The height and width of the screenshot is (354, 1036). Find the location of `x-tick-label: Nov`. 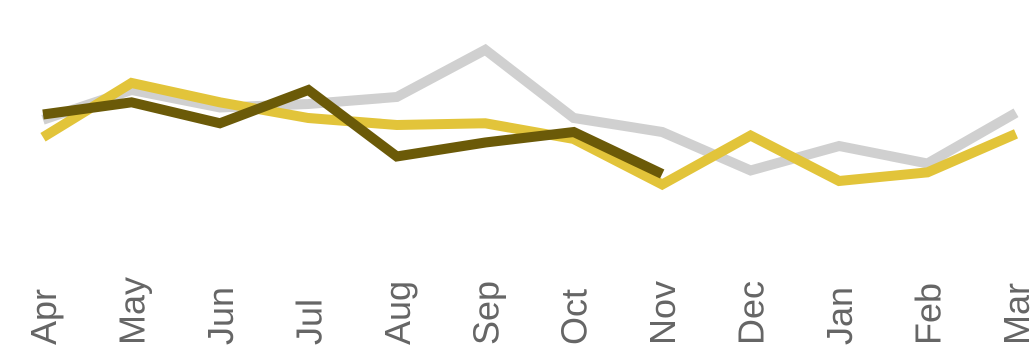

x-tick-label: Nov is located at coordinates (662, 313).